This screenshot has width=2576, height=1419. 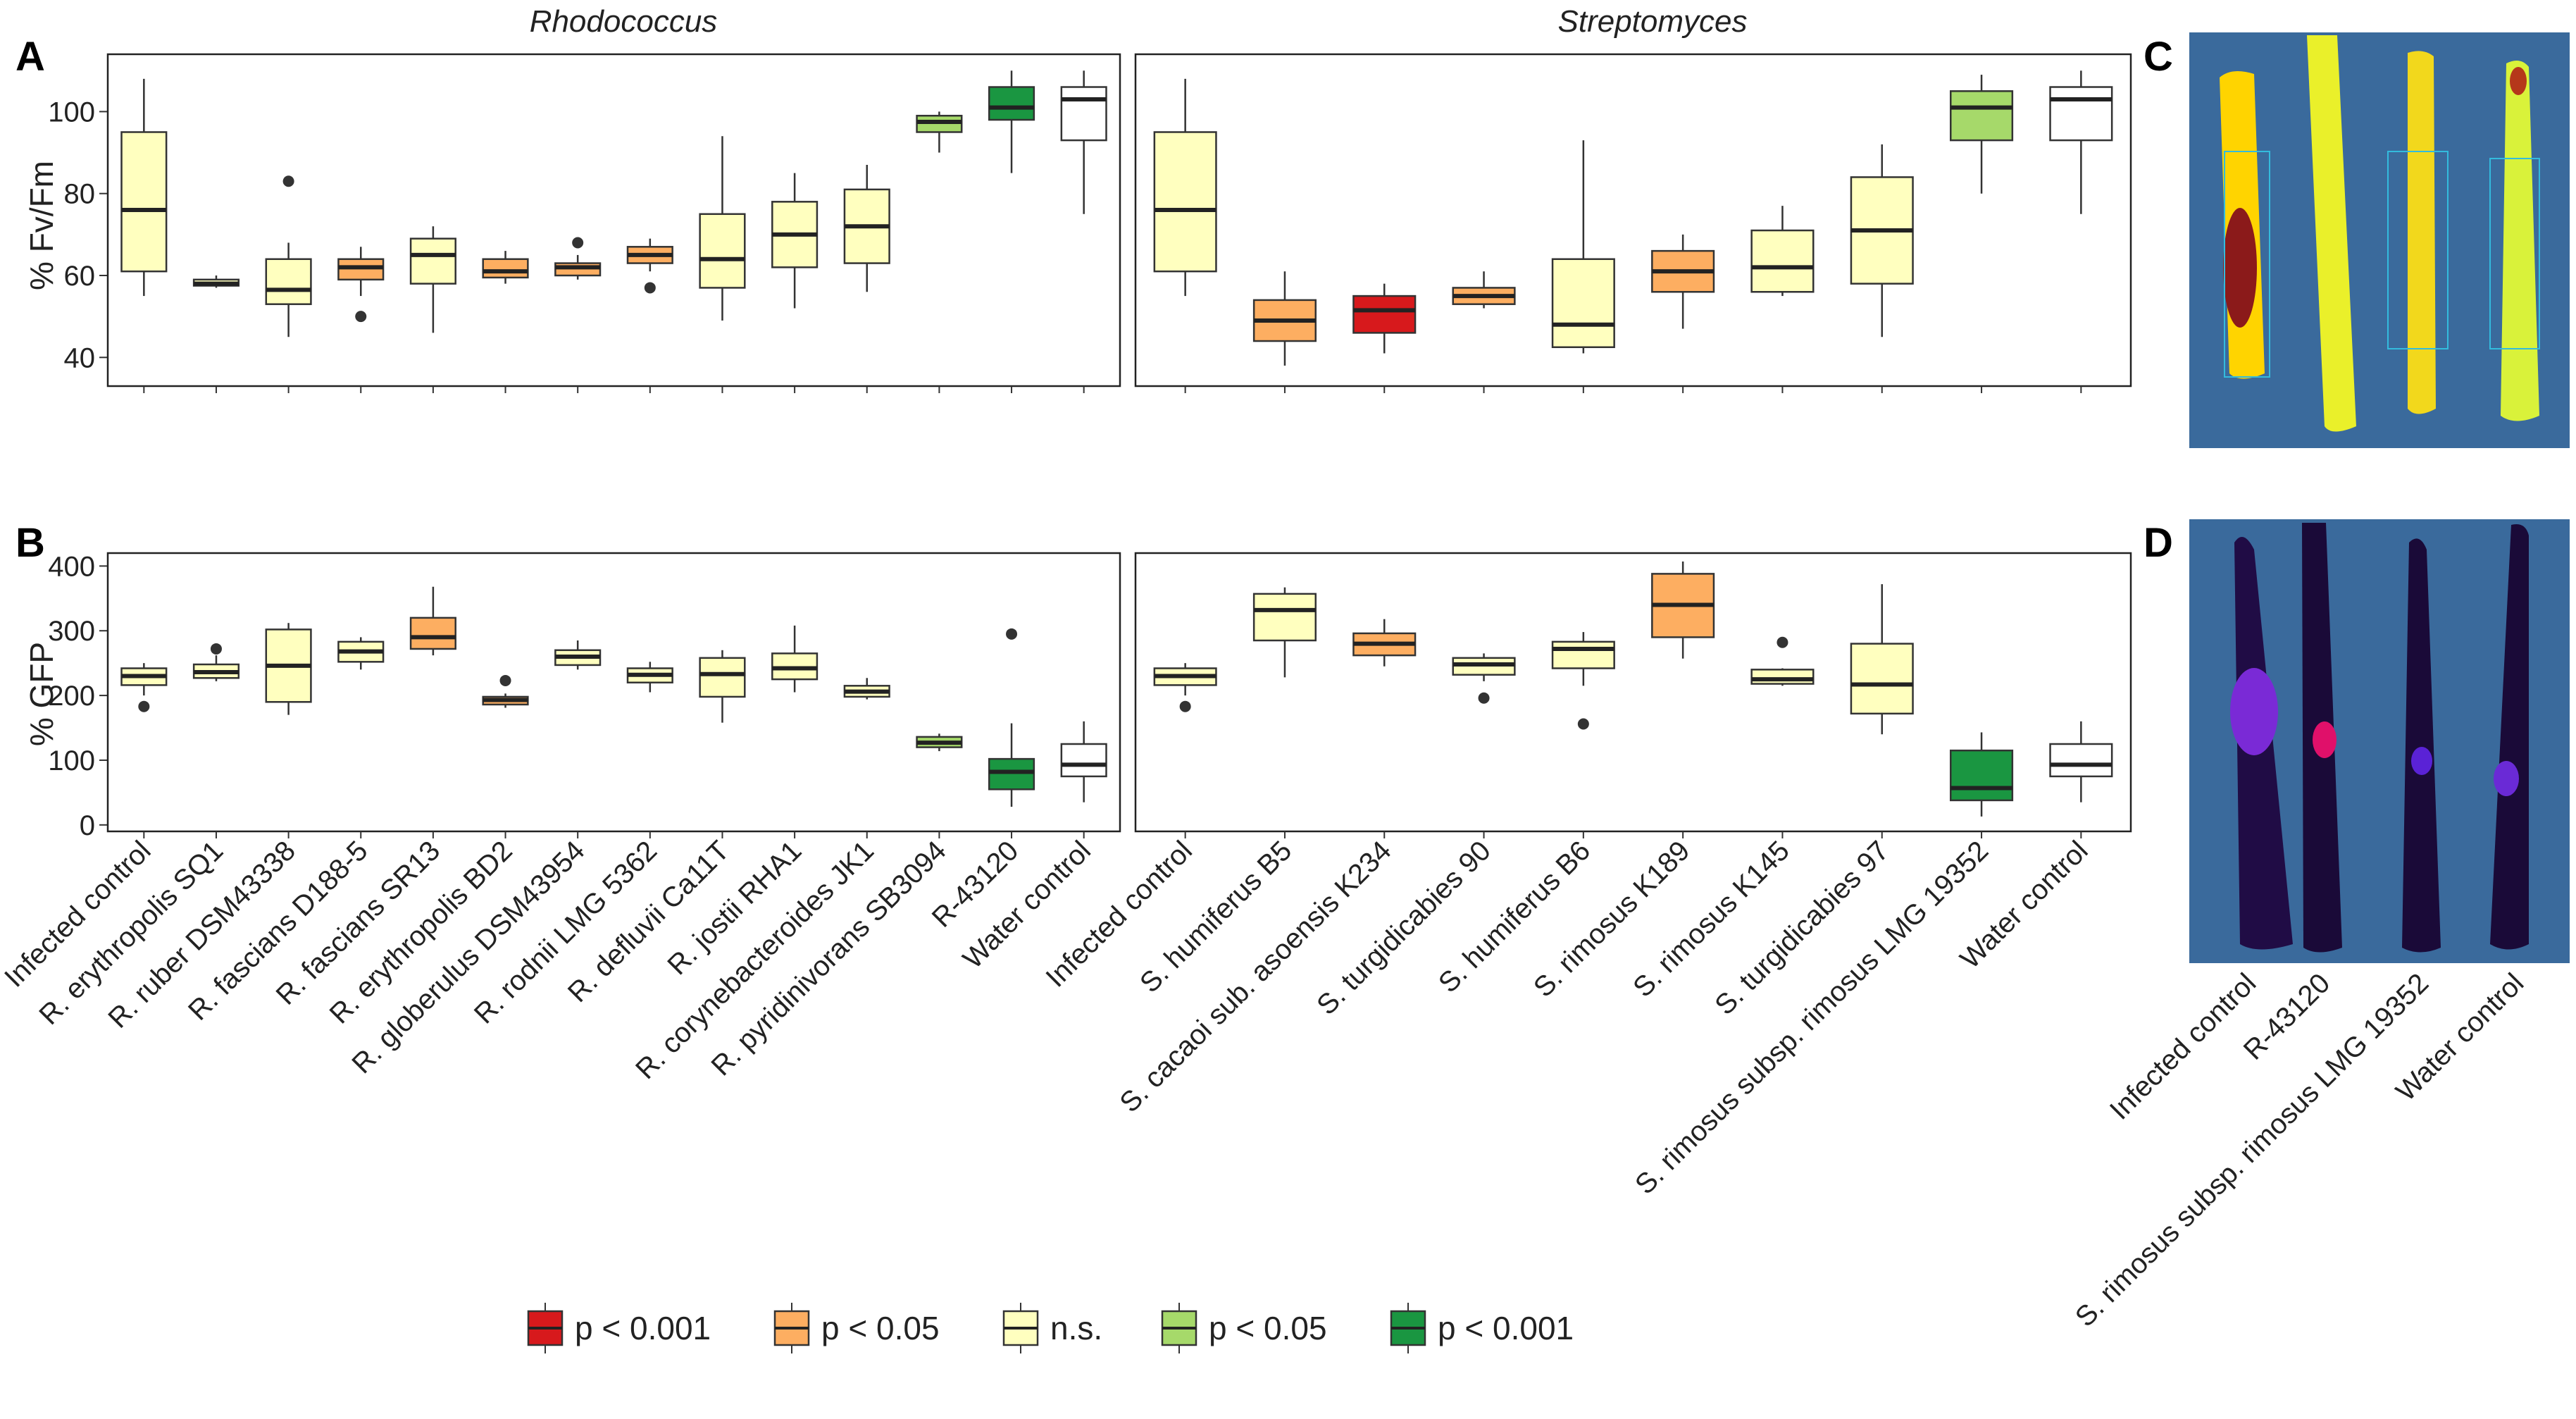 What do you see at coordinates (80, 194) in the screenshot?
I see `y-tick-label: 80` at bounding box center [80, 194].